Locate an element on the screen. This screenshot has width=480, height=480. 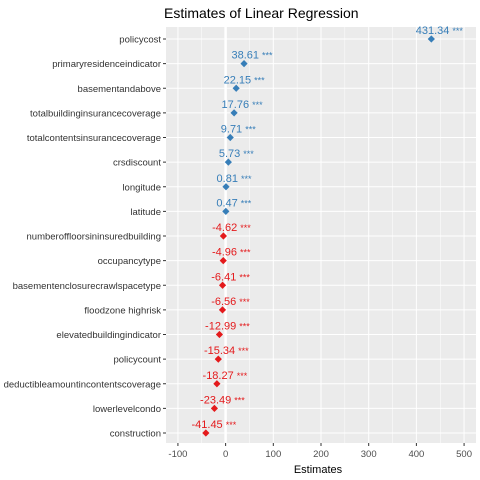
y-tick-label: policycount is located at coordinates (137, 360).